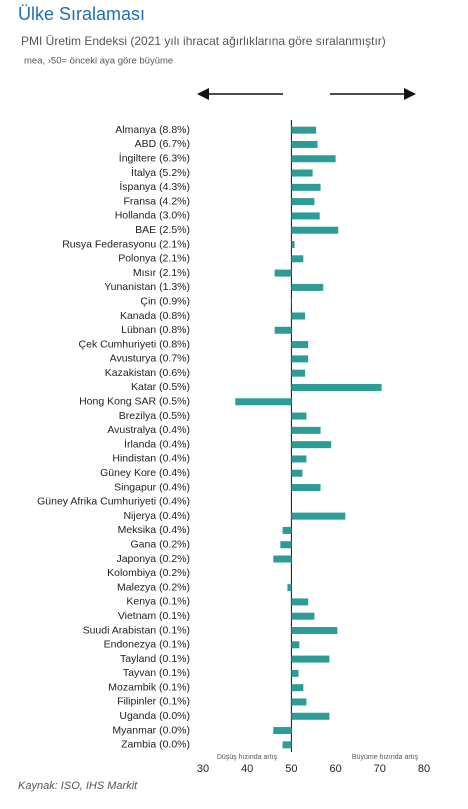 Image resolution: width=468 pixels, height=809 pixels. Describe the element at coordinates (385, 757) in the screenshot. I see `right-label: Büyüme hızında artış` at that location.